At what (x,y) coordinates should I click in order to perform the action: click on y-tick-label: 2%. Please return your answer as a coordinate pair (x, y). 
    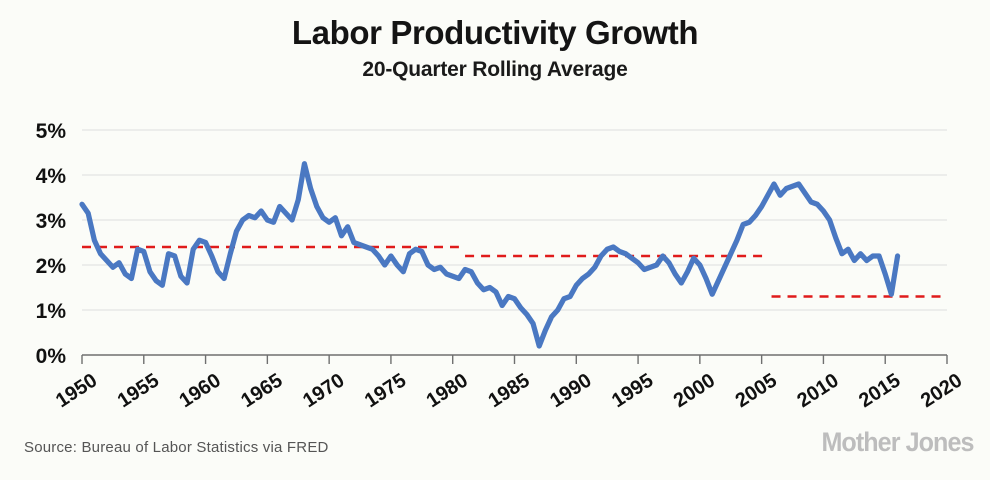
    Looking at the image, I should click on (51, 266).